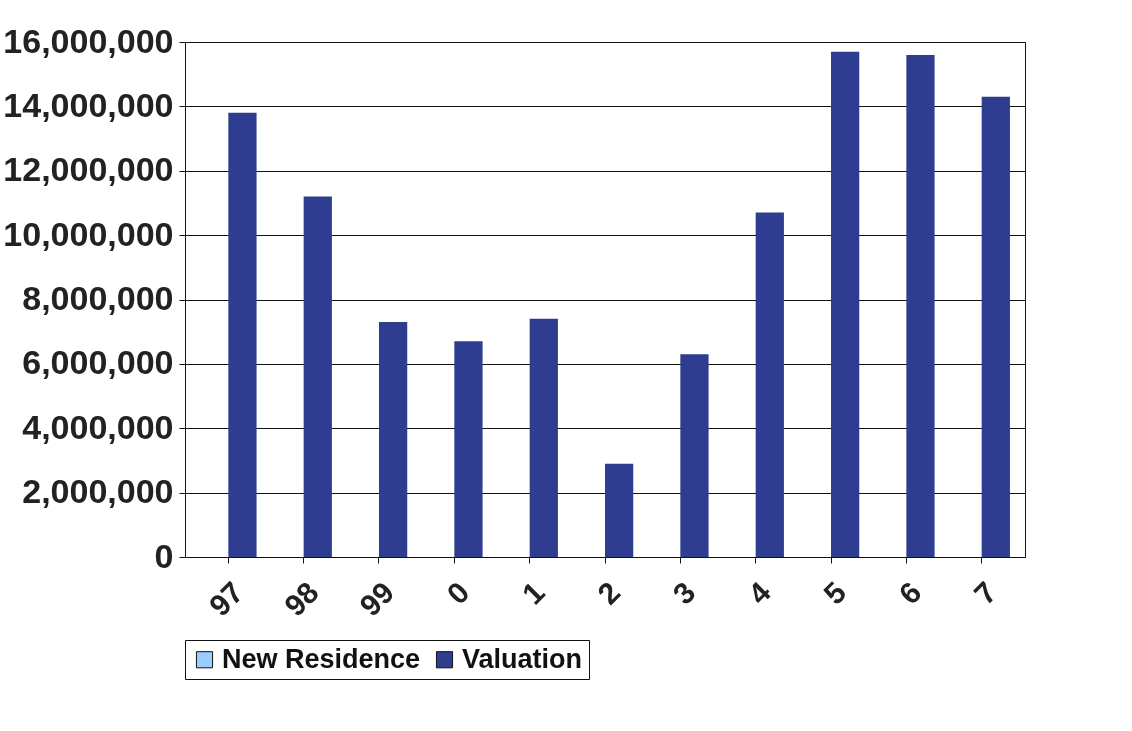  What do you see at coordinates (226, 599) in the screenshot?
I see `x-tick-label: 97` at bounding box center [226, 599].